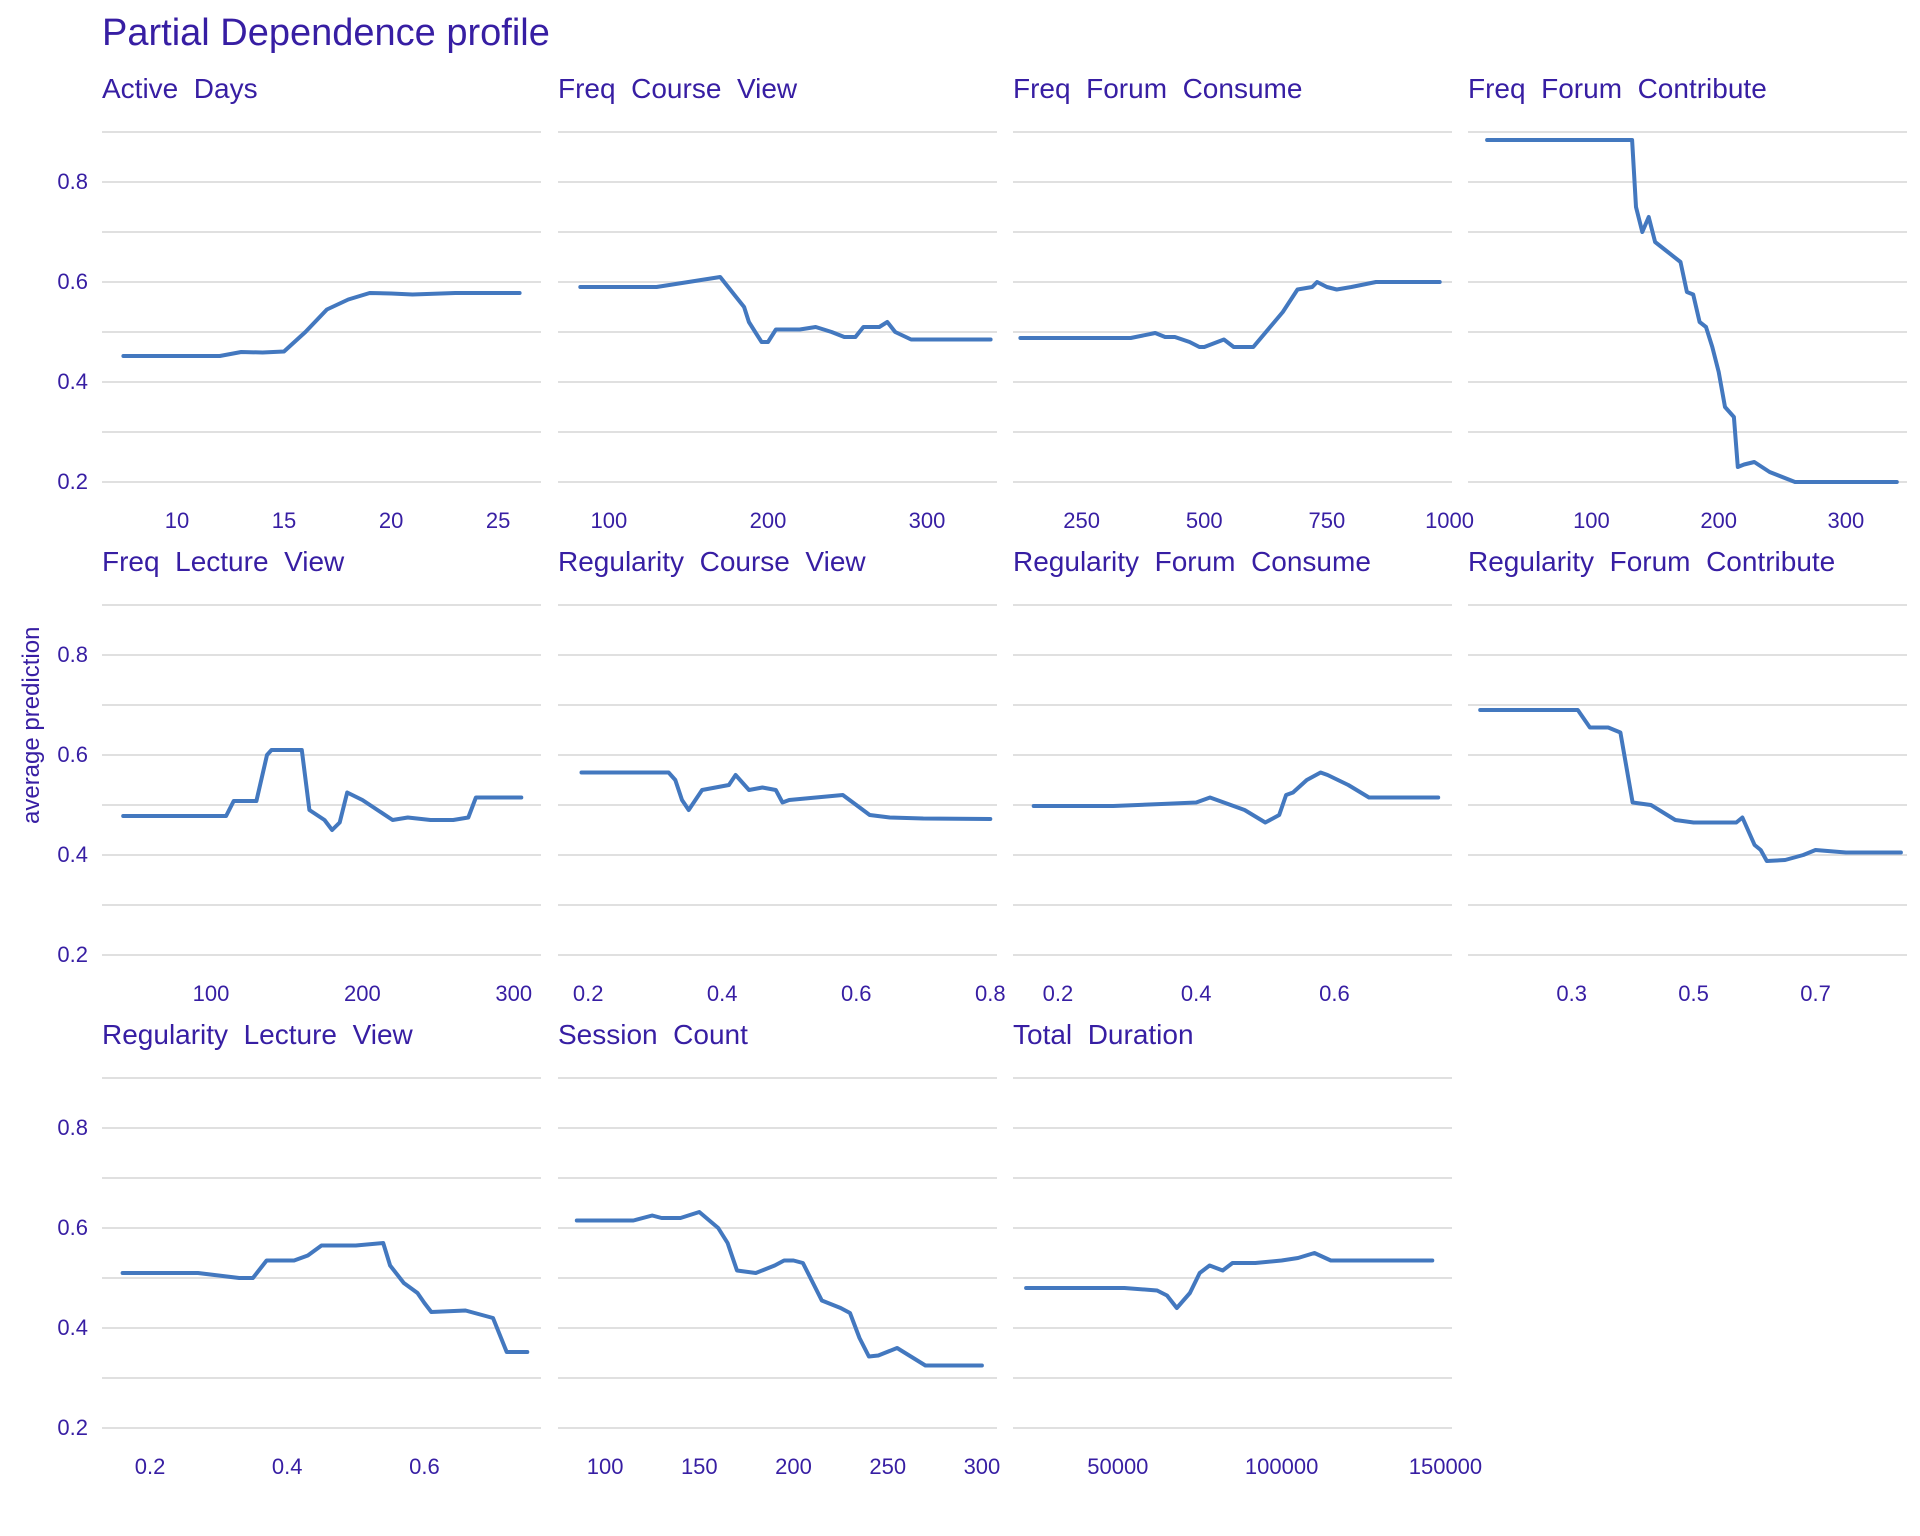  Describe the element at coordinates (678, 88) in the screenshot. I see `panel-title: Freq Course View` at that location.